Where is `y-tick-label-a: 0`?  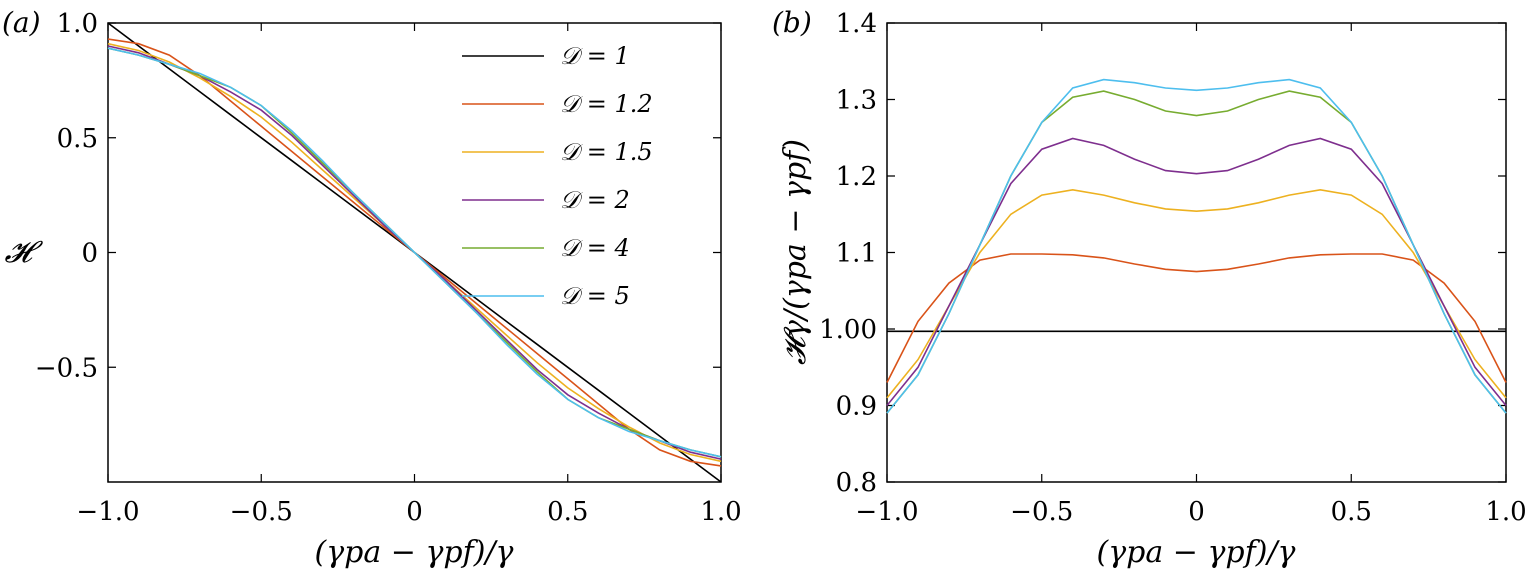 y-tick-label-a: 0 is located at coordinates (89, 254).